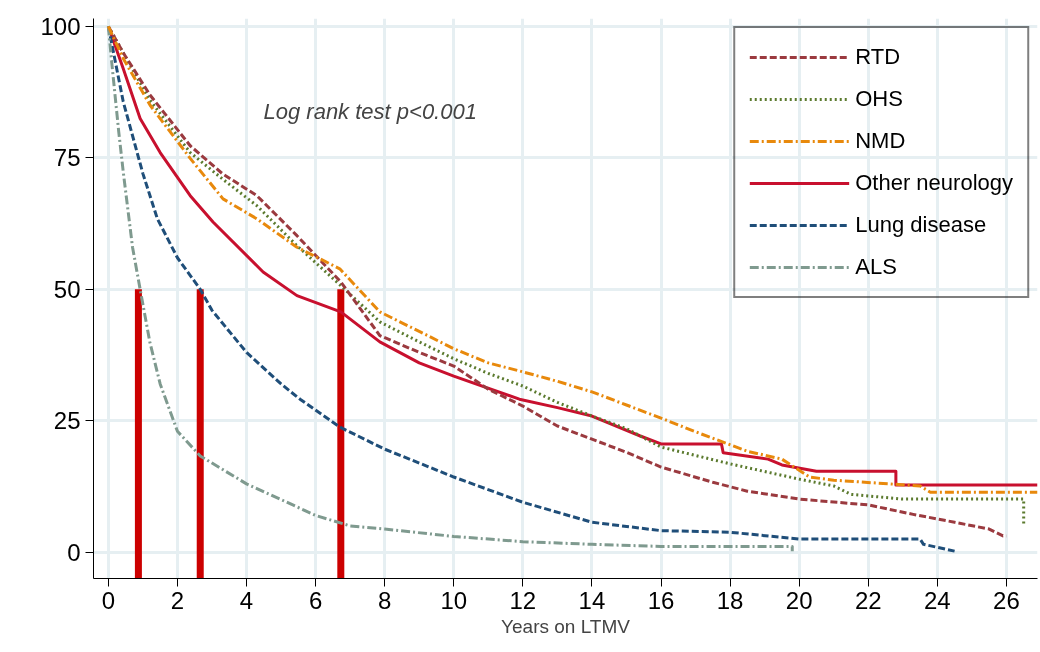 This screenshot has height=652, width=1040. Describe the element at coordinates (566, 626) in the screenshot. I see `x-axis-title: Years on LTMV` at that location.